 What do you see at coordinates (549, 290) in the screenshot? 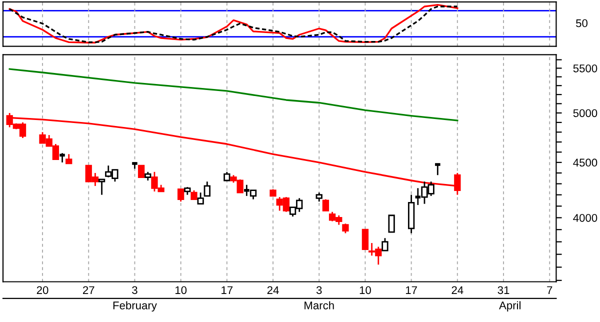
I see `x-tick-label: 7` at bounding box center [549, 290].